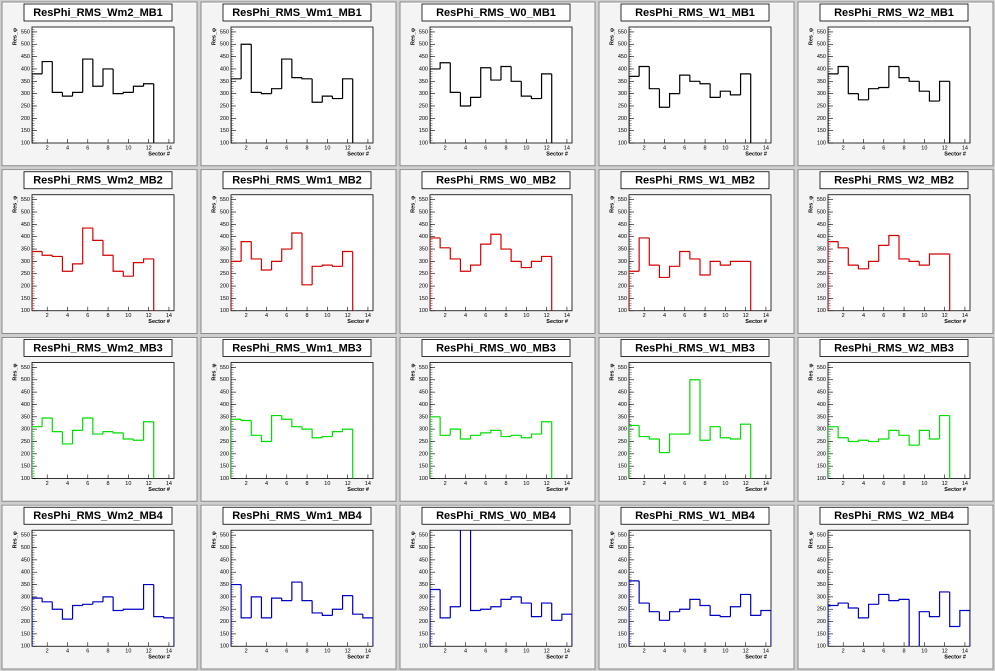 The height and width of the screenshot is (671, 995). Describe the element at coordinates (695, 348) in the screenshot. I see `title-box` at that location.